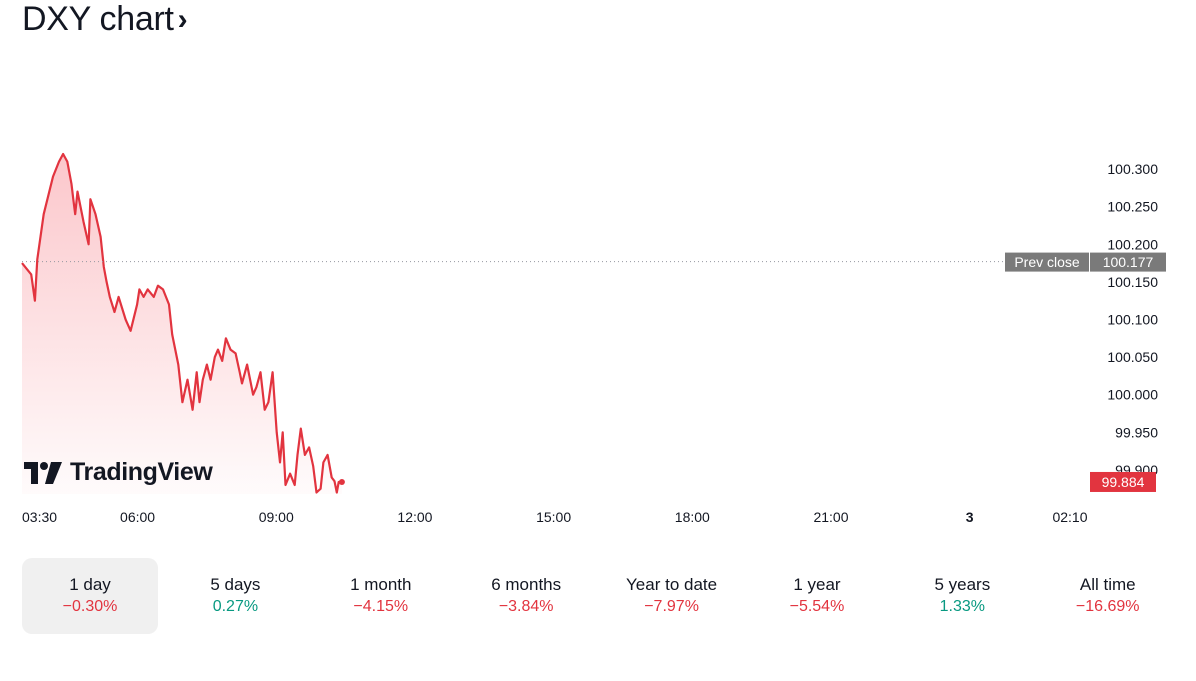  Describe the element at coordinates (1069, 517) in the screenshot. I see `x-tick-label: 02:10` at that location.